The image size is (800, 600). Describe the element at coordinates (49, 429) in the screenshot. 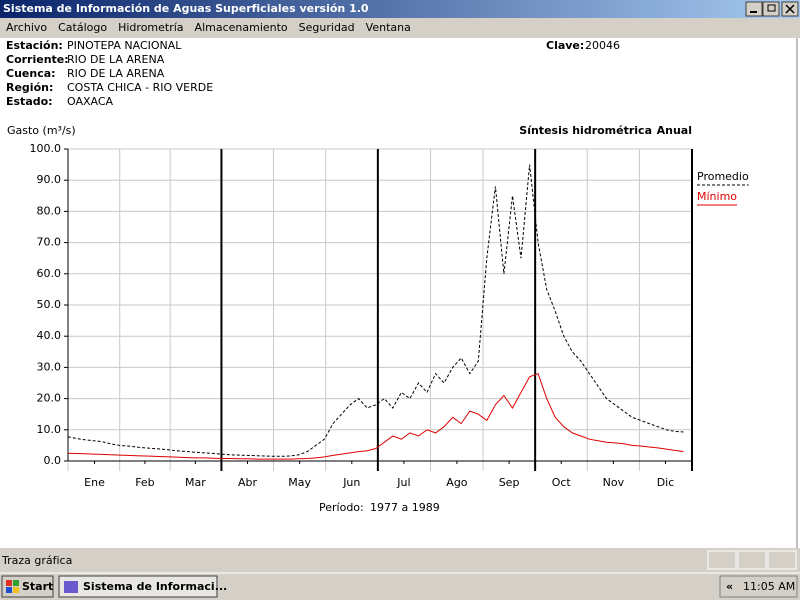

I see `y-tick-label: 10.0` at that location.